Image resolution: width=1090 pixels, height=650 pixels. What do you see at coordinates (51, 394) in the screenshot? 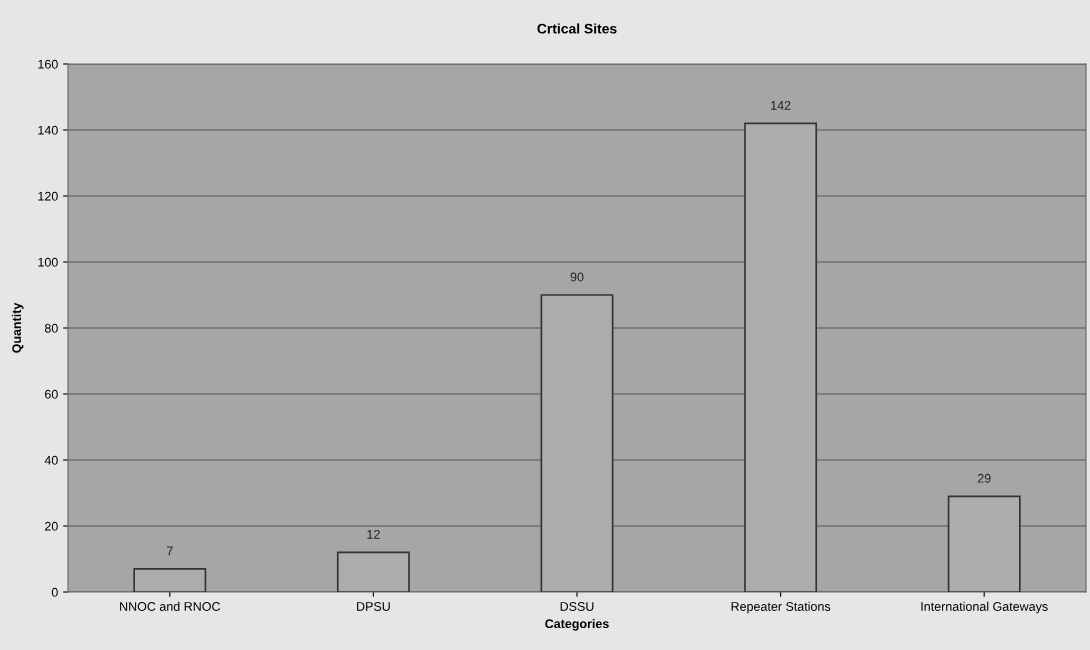
I see `y-tick-label: 60` at bounding box center [51, 394].